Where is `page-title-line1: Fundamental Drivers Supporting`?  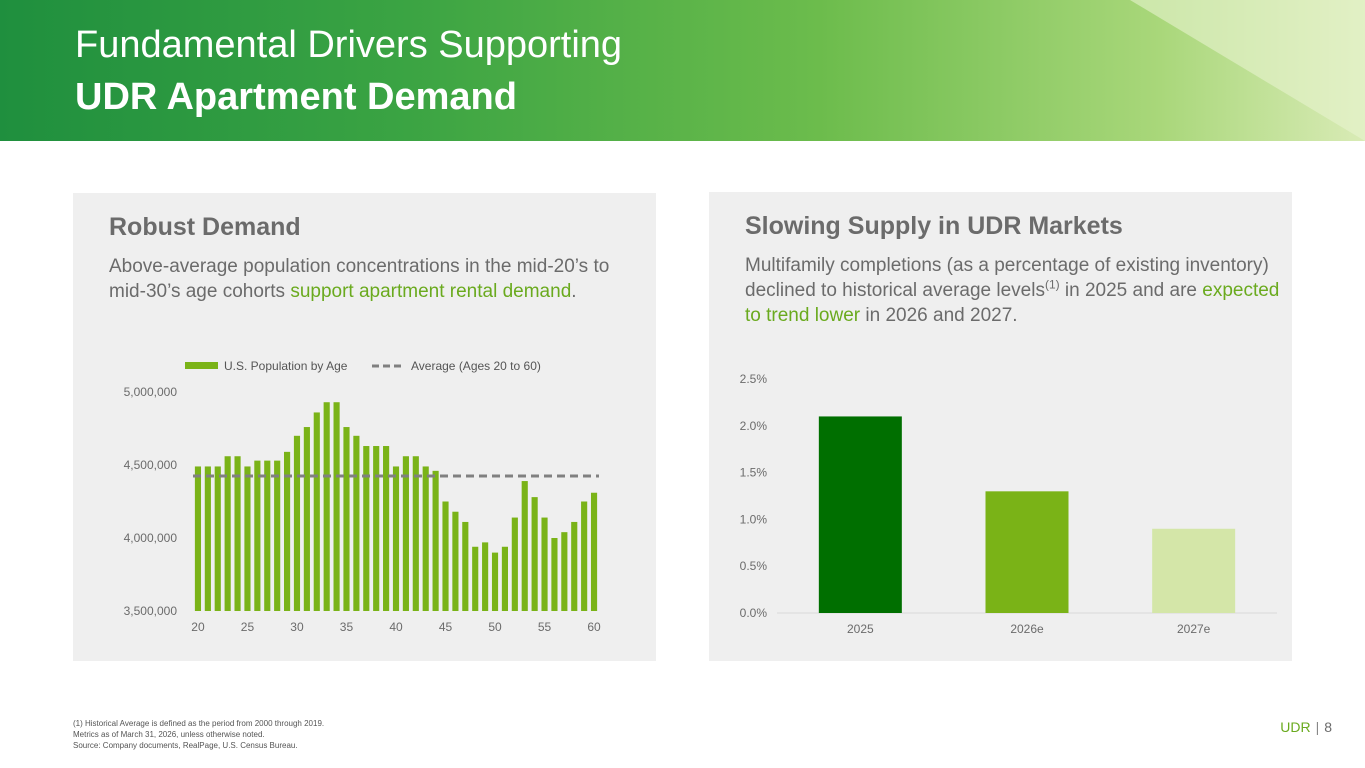 page-title-line1: Fundamental Drivers Supporting is located at coordinates (349, 45).